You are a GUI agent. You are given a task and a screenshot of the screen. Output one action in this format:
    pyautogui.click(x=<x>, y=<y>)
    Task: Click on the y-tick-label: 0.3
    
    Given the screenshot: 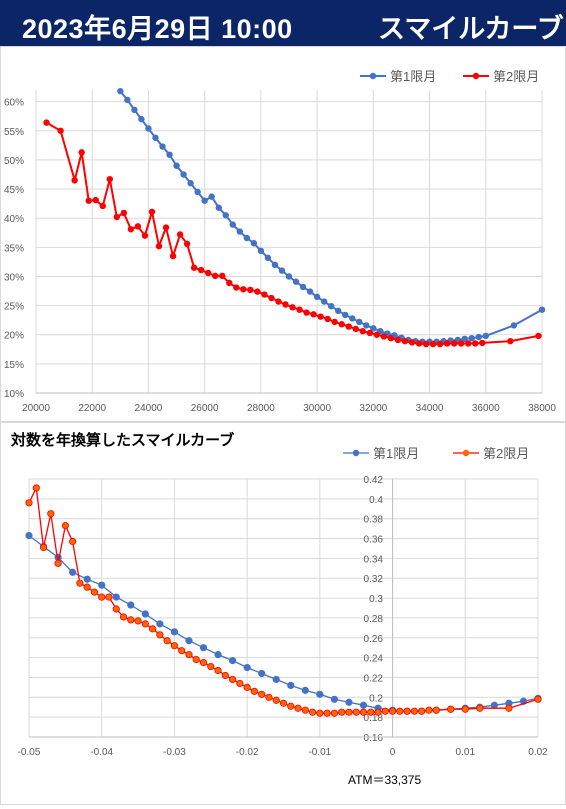 What is the action you would take?
    pyautogui.click(x=376, y=599)
    